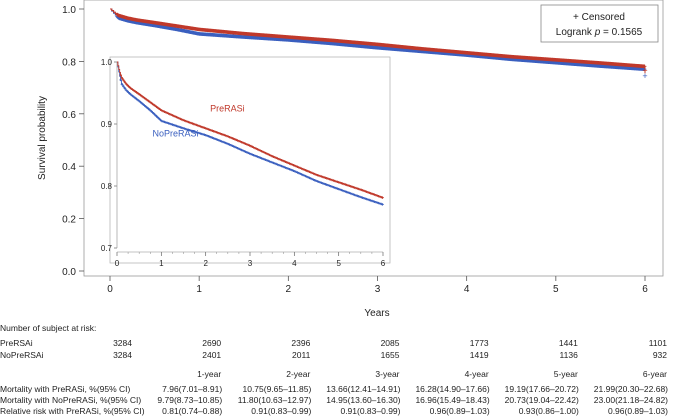 Image resolution: width=685 pixels, height=419 pixels. Describe the element at coordinates (479, 343) in the screenshot. I see `at-risk-cell: 1773` at that location.